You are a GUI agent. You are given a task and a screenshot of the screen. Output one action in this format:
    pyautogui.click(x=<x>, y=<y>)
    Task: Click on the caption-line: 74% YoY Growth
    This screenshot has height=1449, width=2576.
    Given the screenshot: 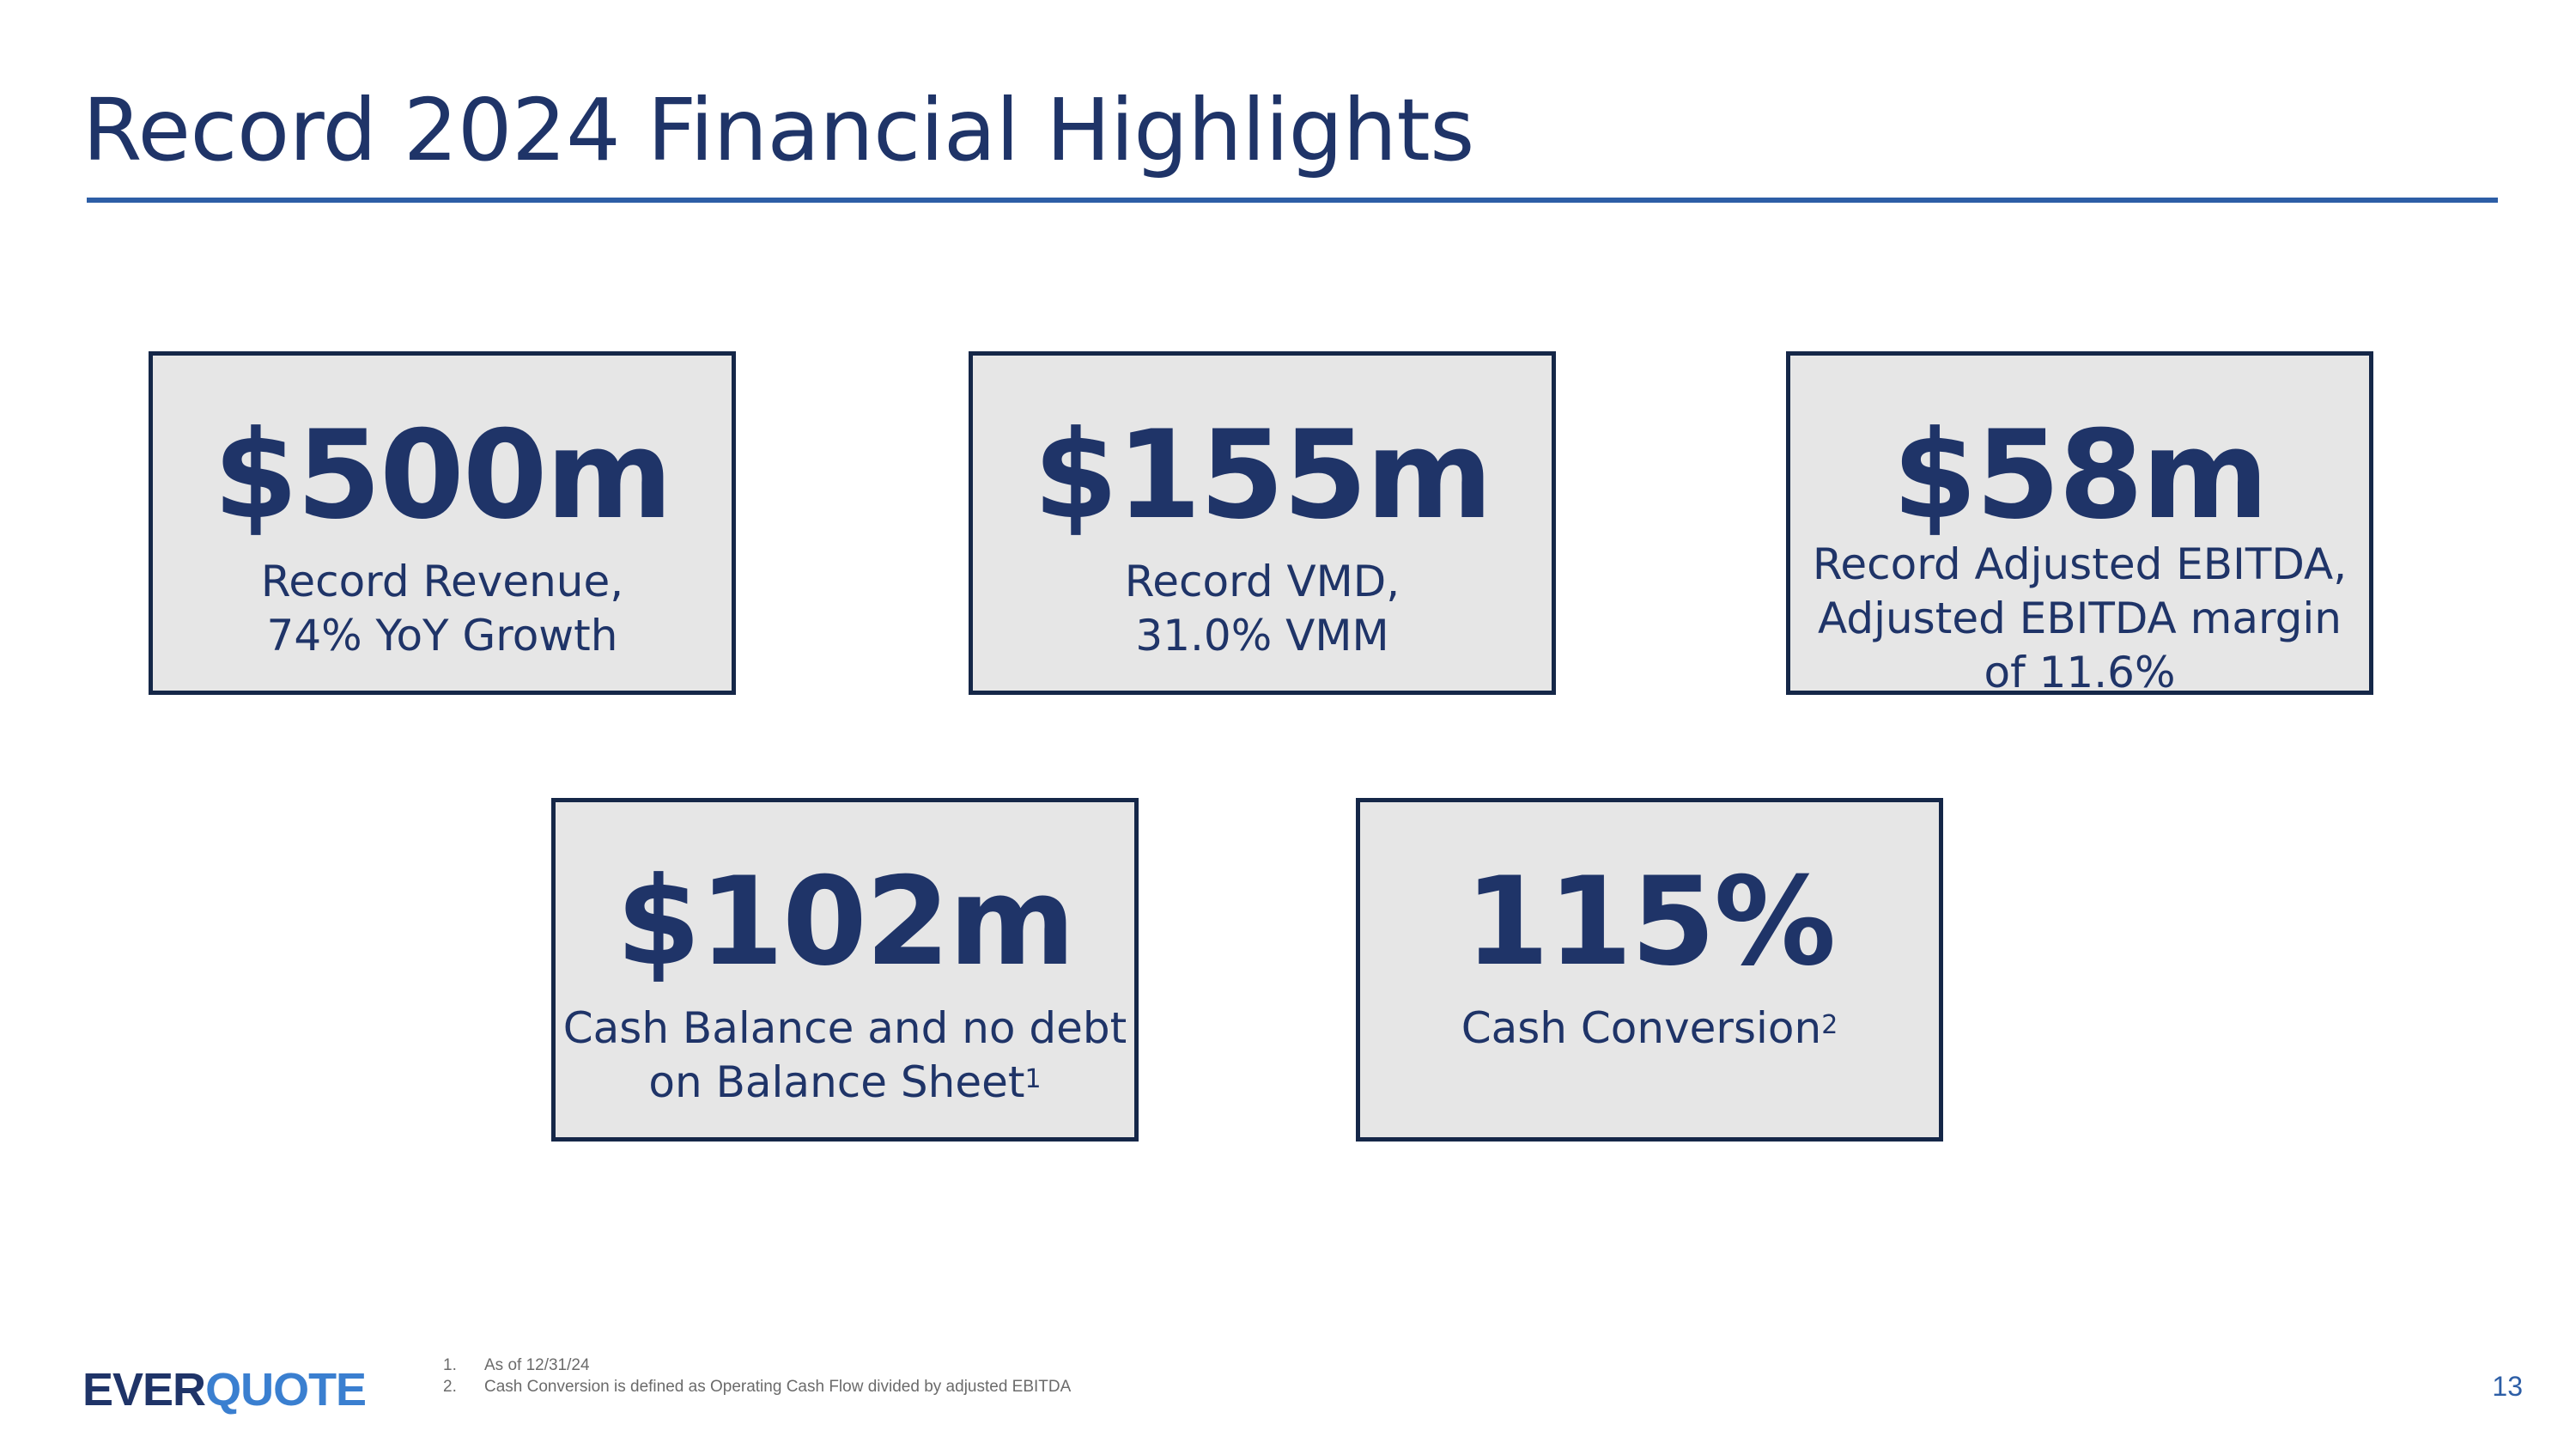 What is the action you would take?
    pyautogui.click(x=442, y=636)
    